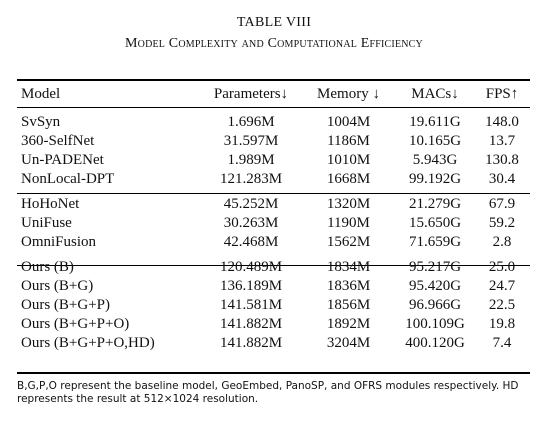 Image resolution: width=548 pixels, height=427 pixels. Describe the element at coordinates (348, 179) in the screenshot. I see `cell-memory: 1668M` at that location.